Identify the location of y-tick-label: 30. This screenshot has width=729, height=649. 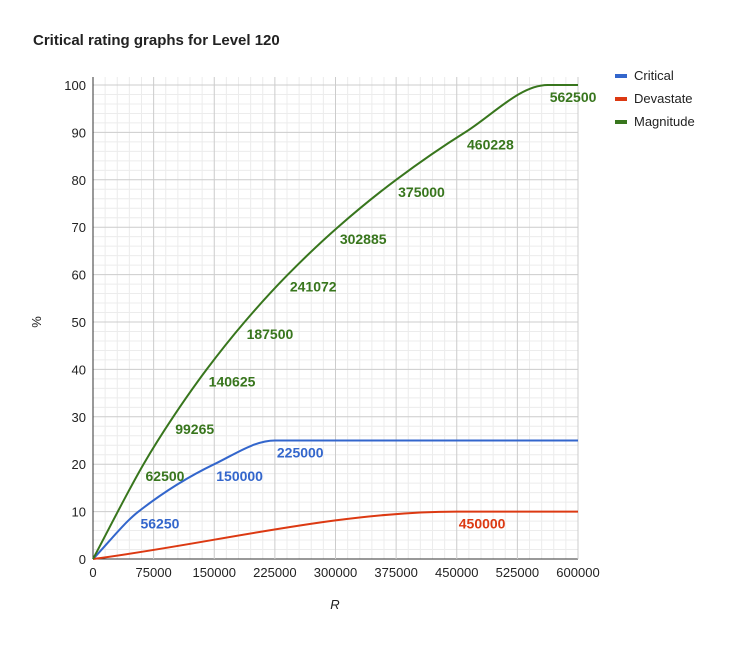
(79, 417).